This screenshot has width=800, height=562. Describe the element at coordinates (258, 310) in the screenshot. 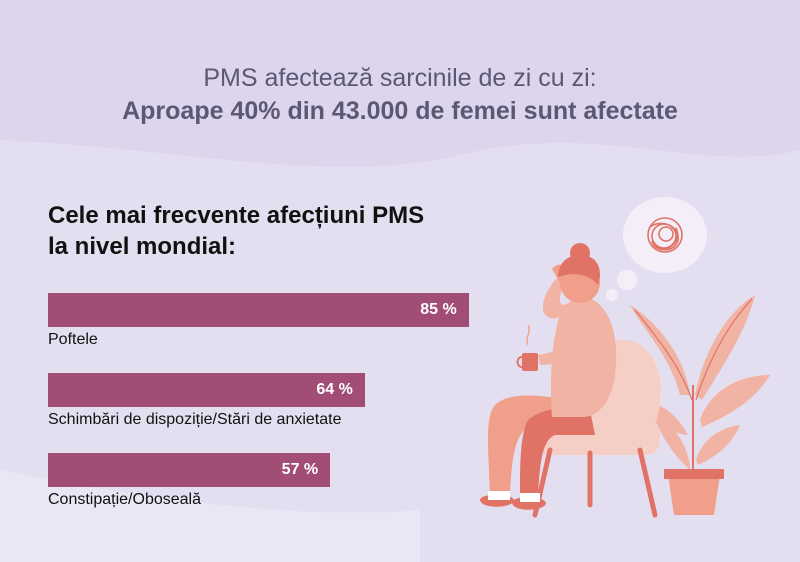

I see `bar-0: 85 %` at that location.